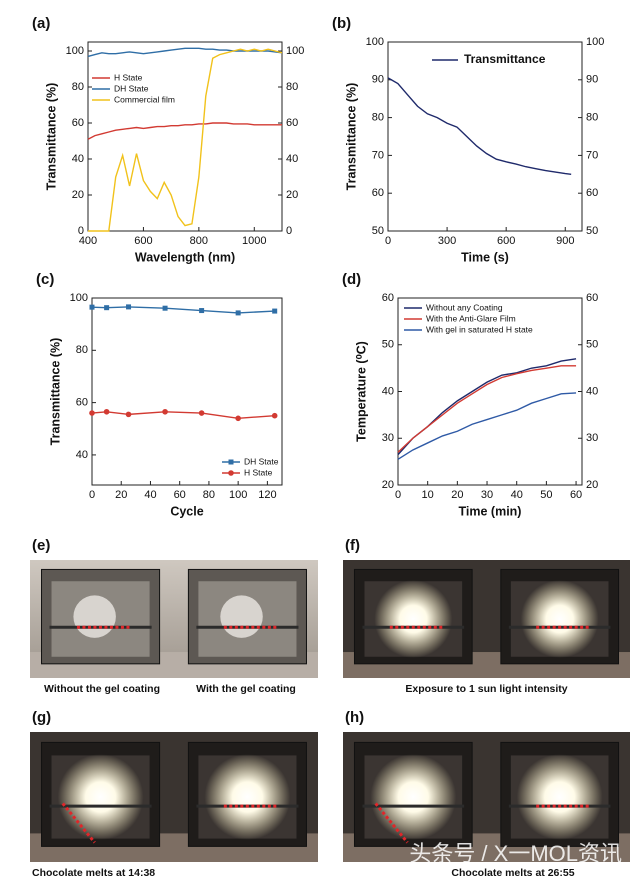 This screenshot has height=891, width=640. I want to click on legend-label: With the Anti-Glare Film, so click(471, 318).